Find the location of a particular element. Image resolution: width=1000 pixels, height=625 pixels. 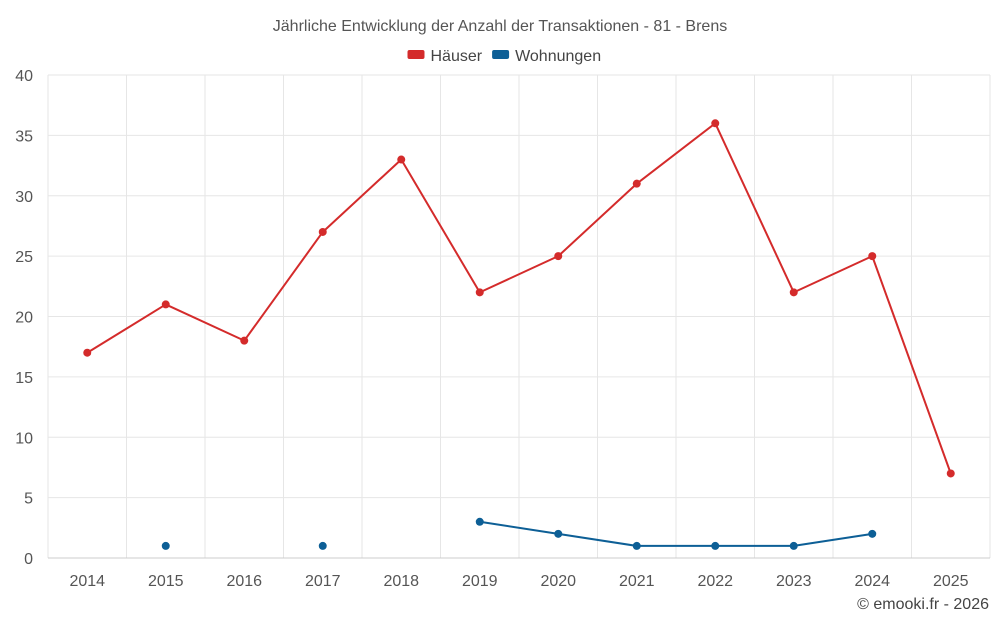

x-tick-label: 2015 is located at coordinates (166, 581).